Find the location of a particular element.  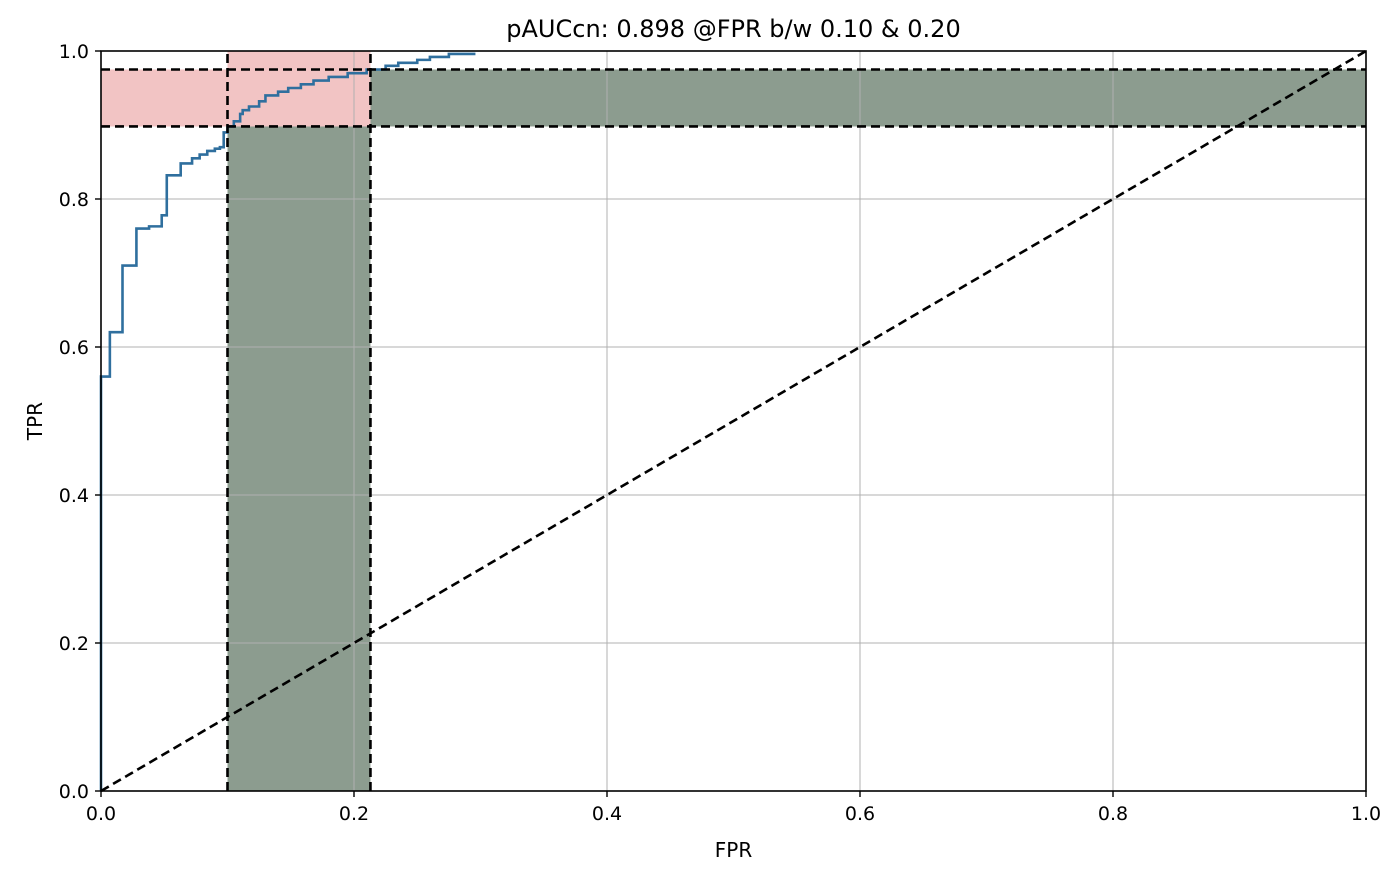

y-axis-ticks: 0.0 0.2 0.4 0.6 0.8 1.0 is located at coordinates (80, 422).